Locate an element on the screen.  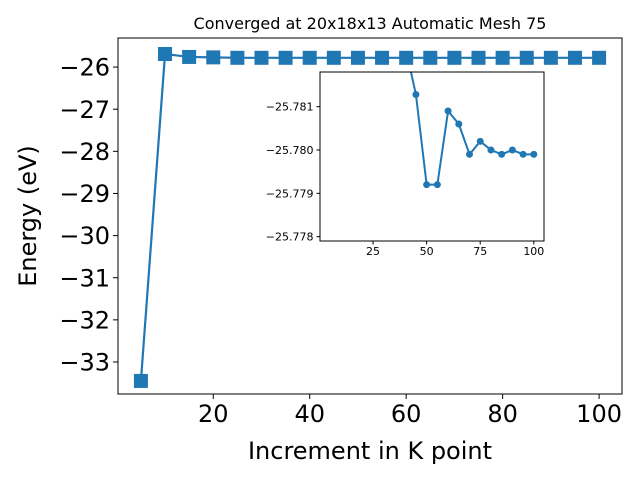
y-tick-label: −31 is located at coordinates (84, 278).